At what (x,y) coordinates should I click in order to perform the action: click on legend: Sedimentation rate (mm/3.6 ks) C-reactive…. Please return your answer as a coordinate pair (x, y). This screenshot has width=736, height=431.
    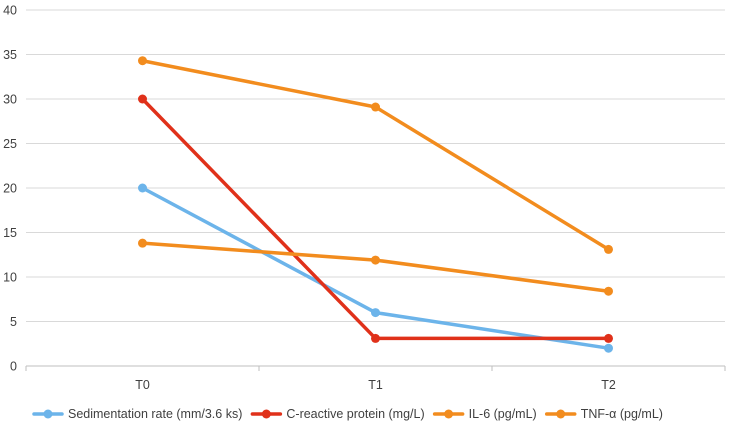
    Looking at the image, I should click on (347, 414).